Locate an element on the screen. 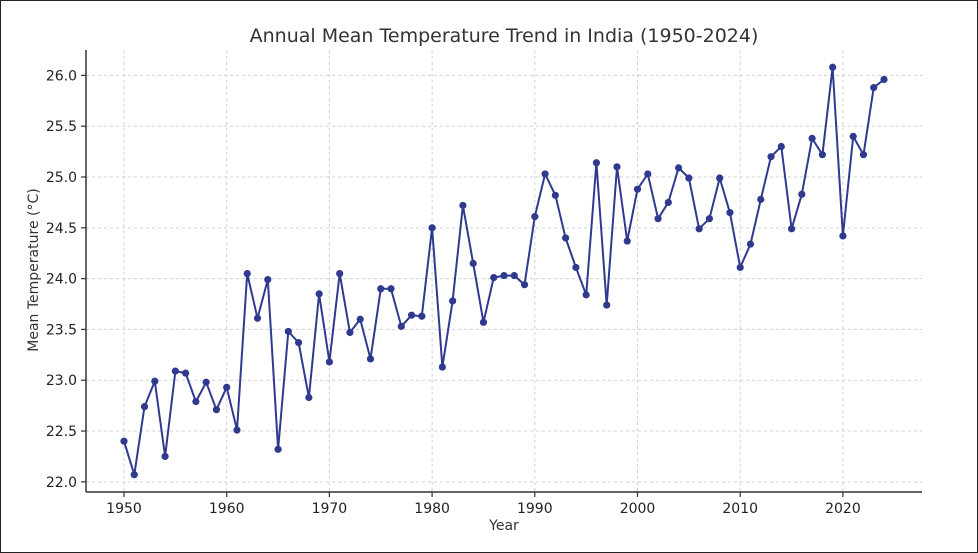  y-tick-label: 25.5 is located at coordinates (61, 127).